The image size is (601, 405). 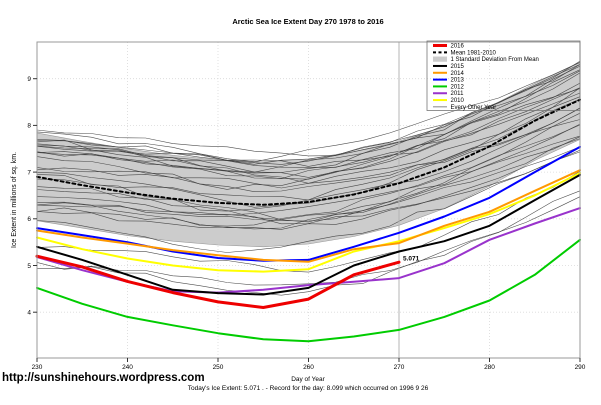 I want to click on series-line-2016, so click(x=218, y=281).